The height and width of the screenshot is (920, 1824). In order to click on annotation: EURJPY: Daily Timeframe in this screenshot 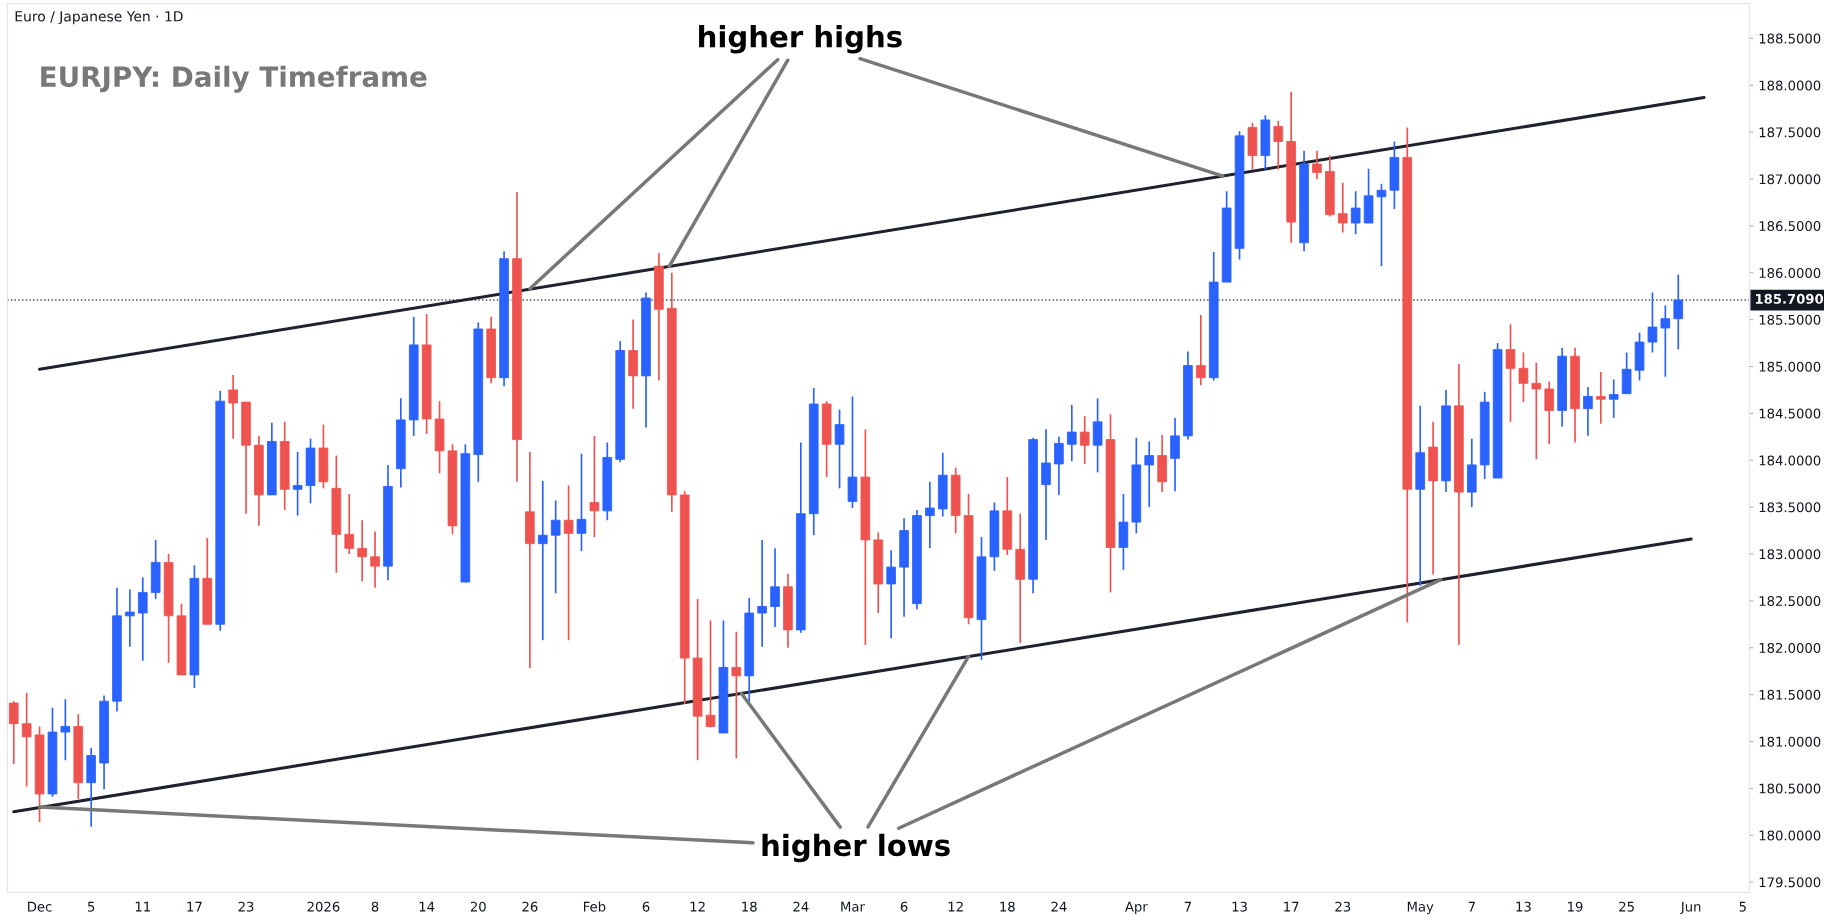, I will do `click(234, 79)`.